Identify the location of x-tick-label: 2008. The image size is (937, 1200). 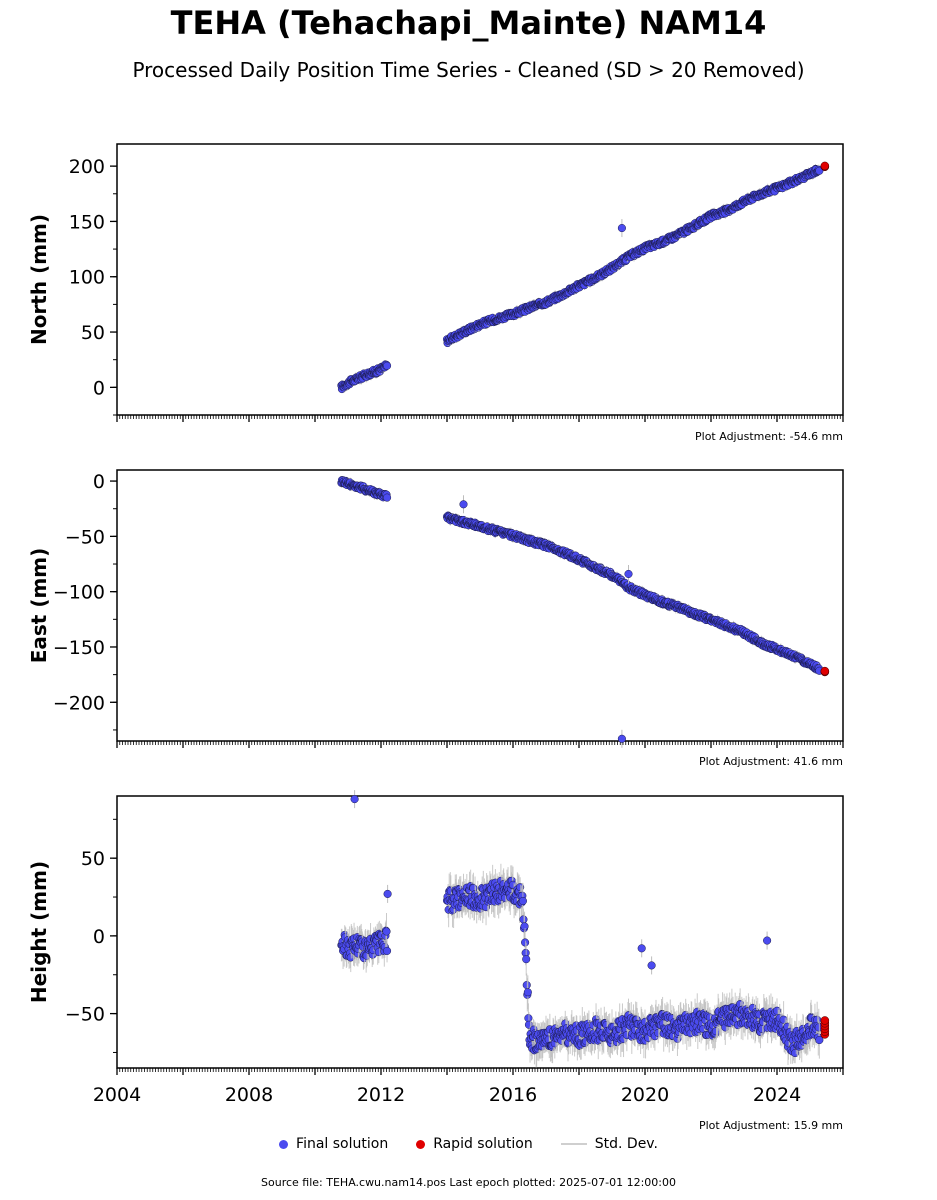
(249, 1095).